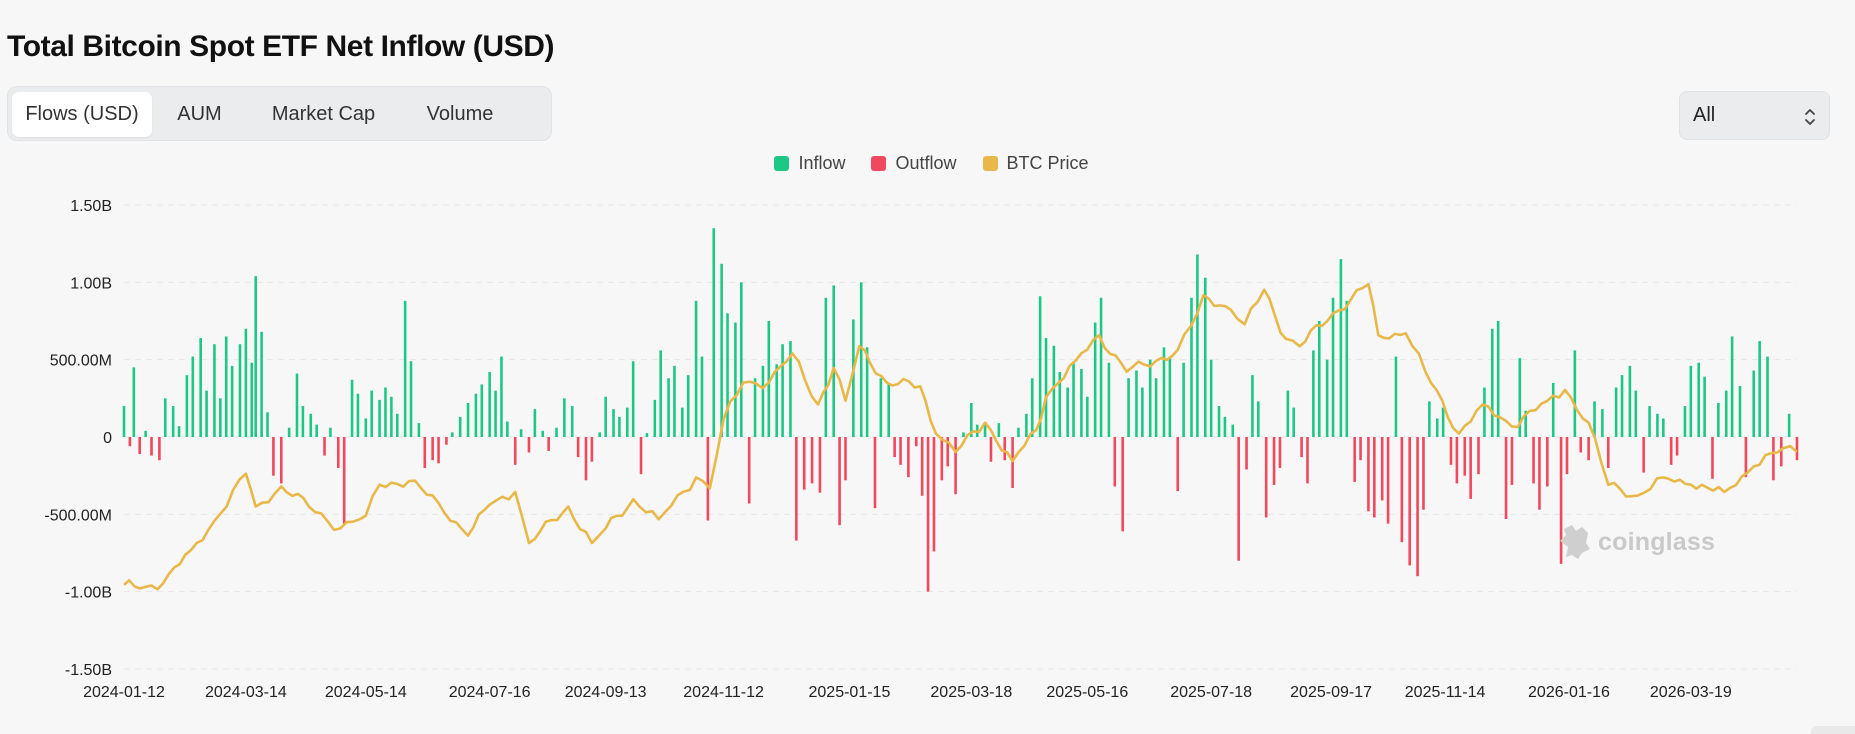 This screenshot has width=1855, height=734. Describe the element at coordinates (78, 515) in the screenshot. I see `y-tick-label: -500.00M` at that location.